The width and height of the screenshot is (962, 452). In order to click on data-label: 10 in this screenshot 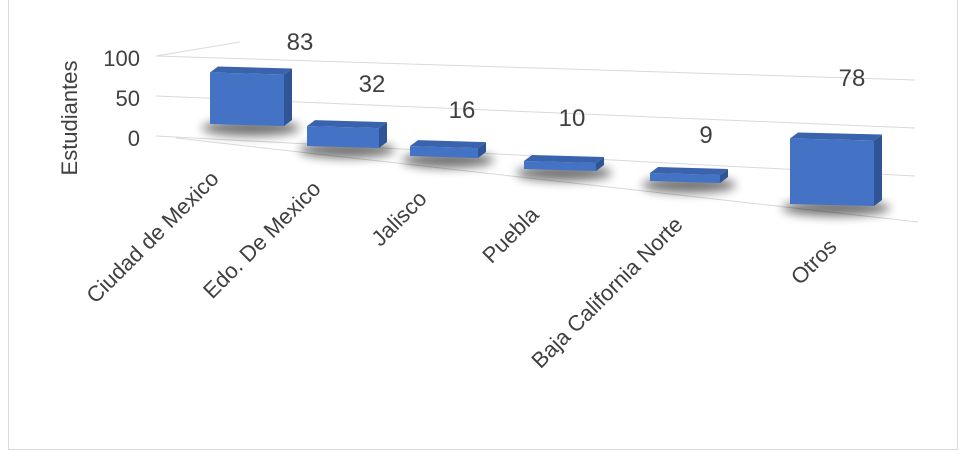, I will do `click(572, 118)`.